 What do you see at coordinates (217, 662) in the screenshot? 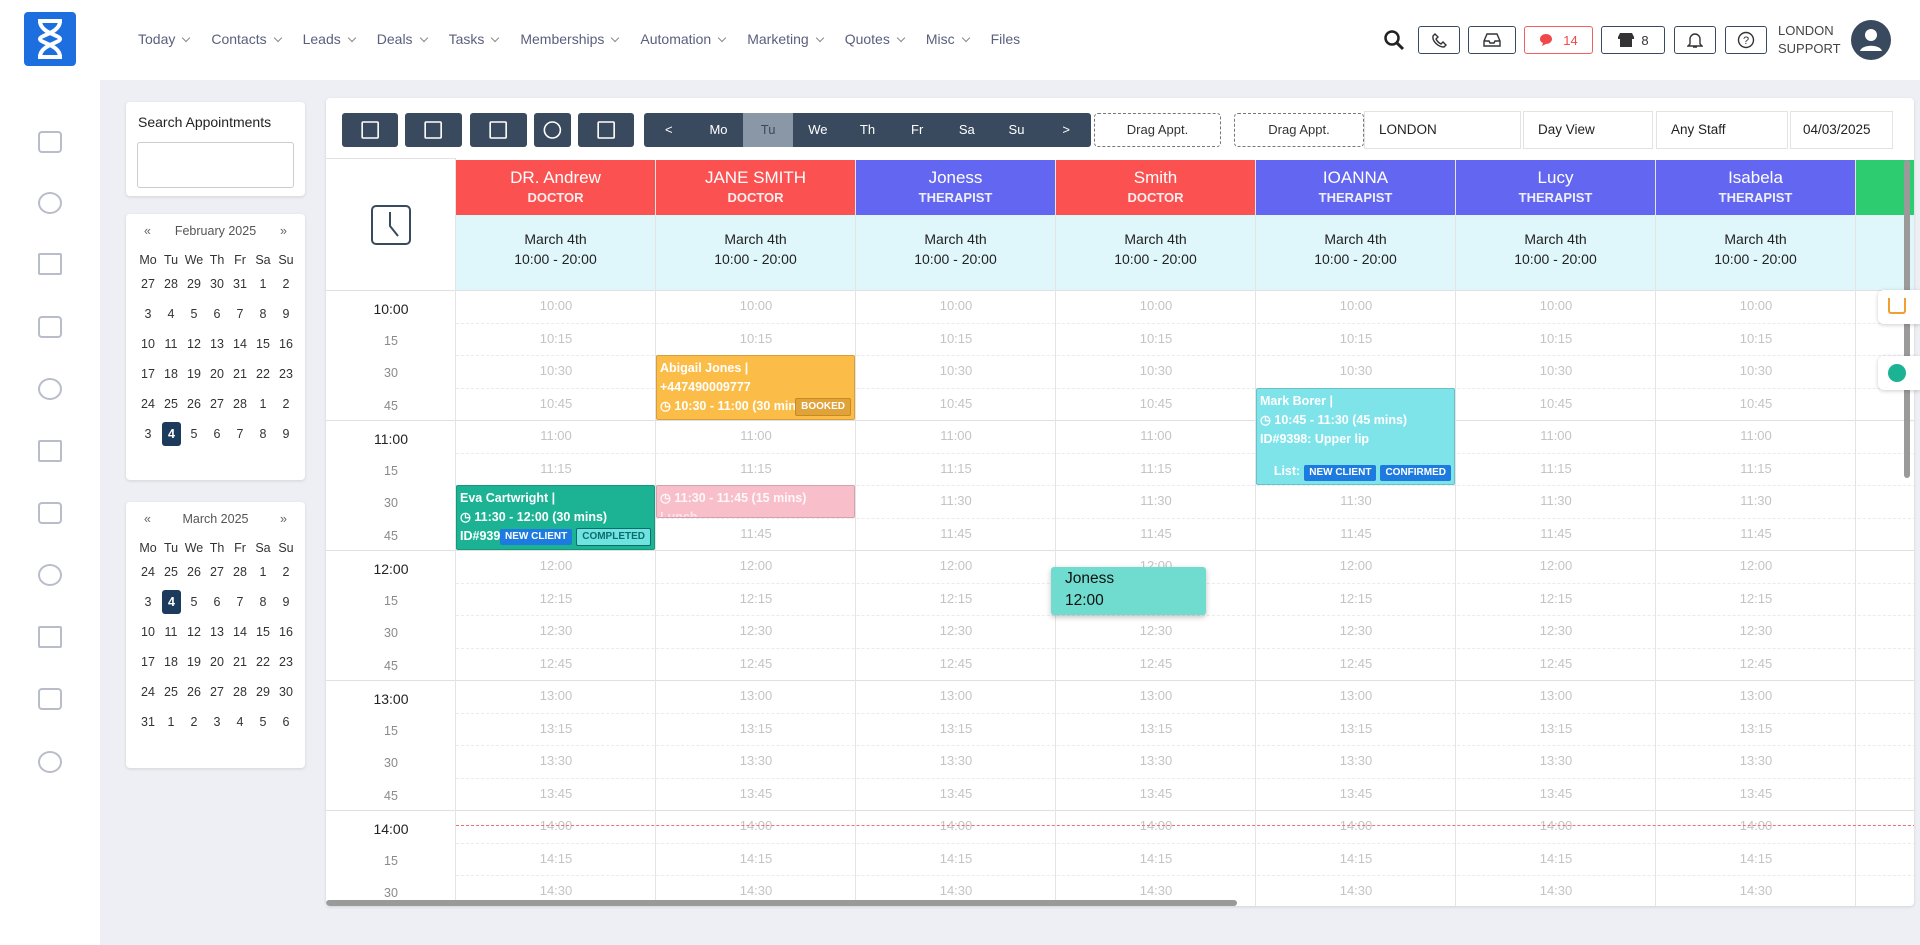
I see `day: 20` at bounding box center [217, 662].